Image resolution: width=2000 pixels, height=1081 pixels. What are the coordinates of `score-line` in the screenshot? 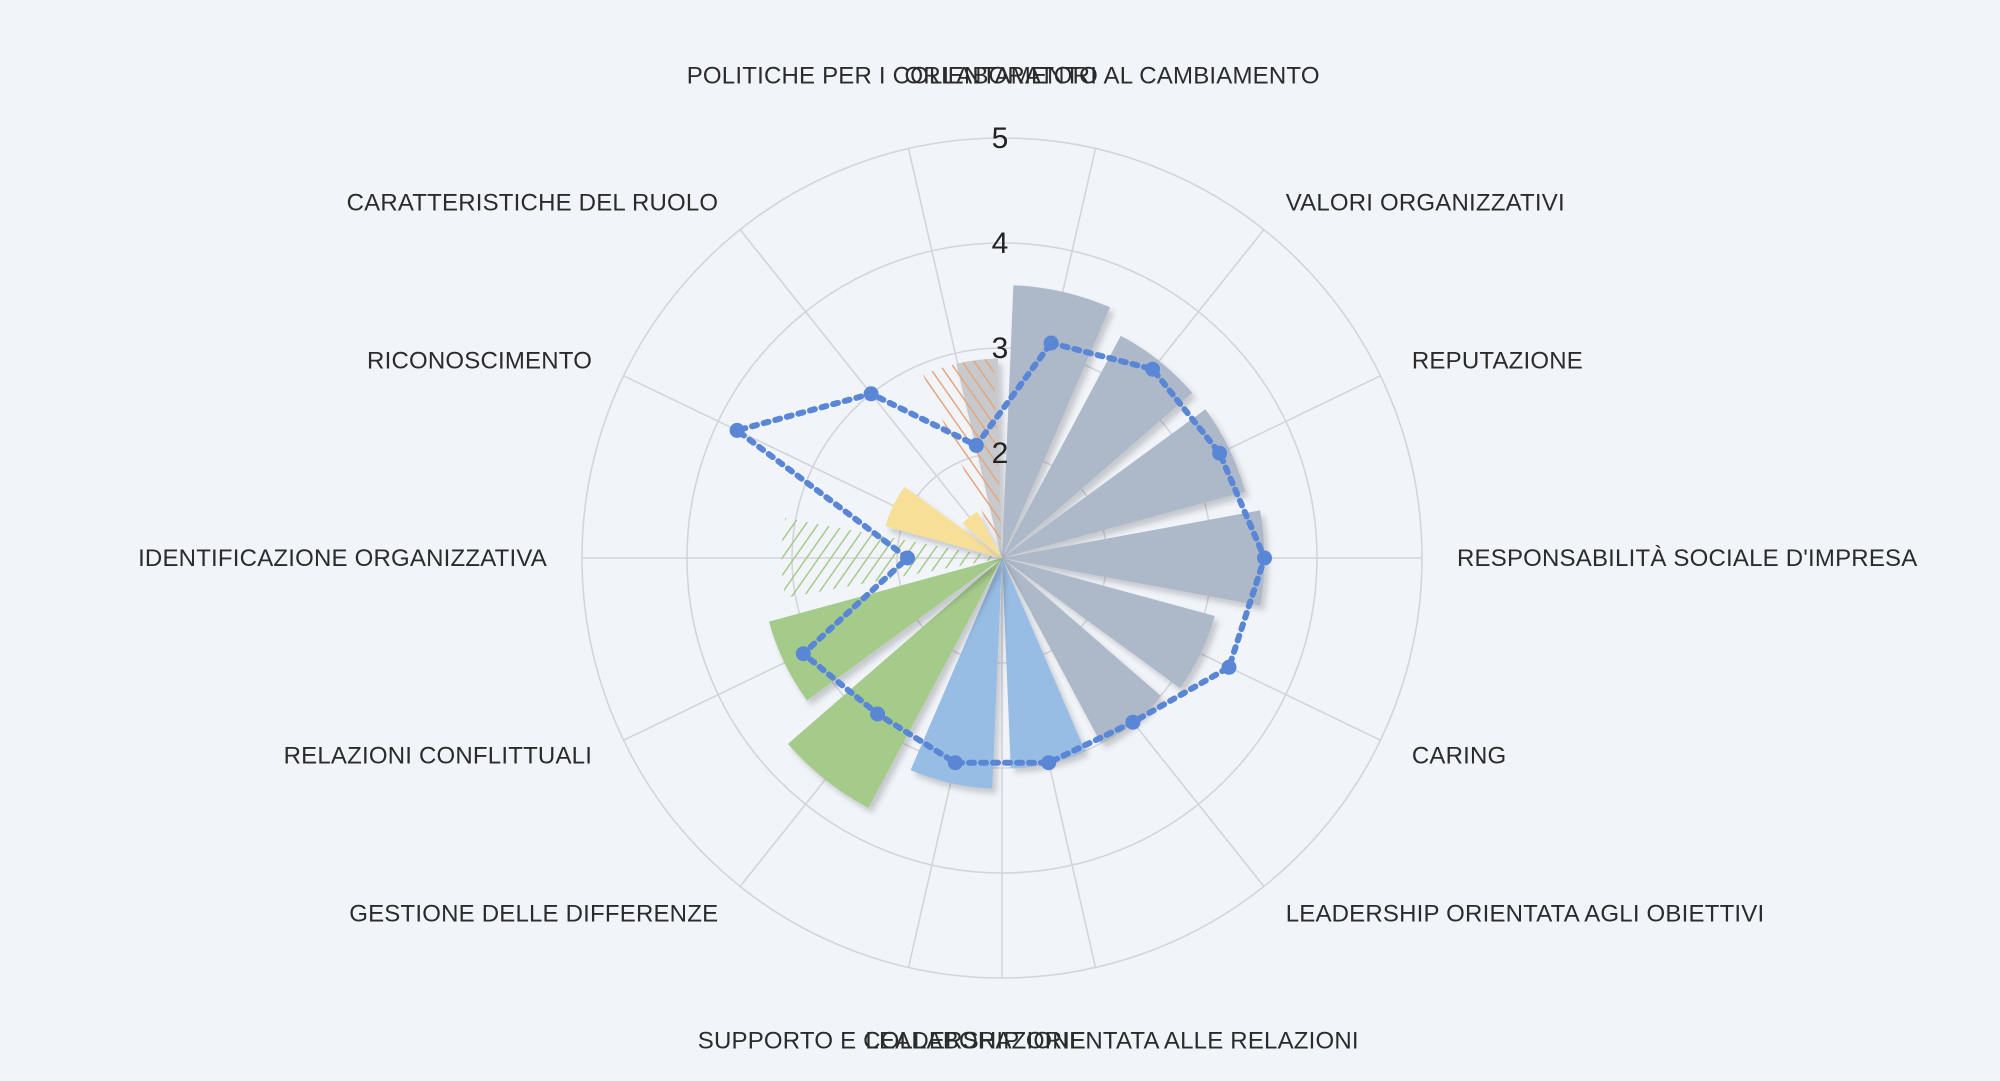 It's located at (1000, 553).